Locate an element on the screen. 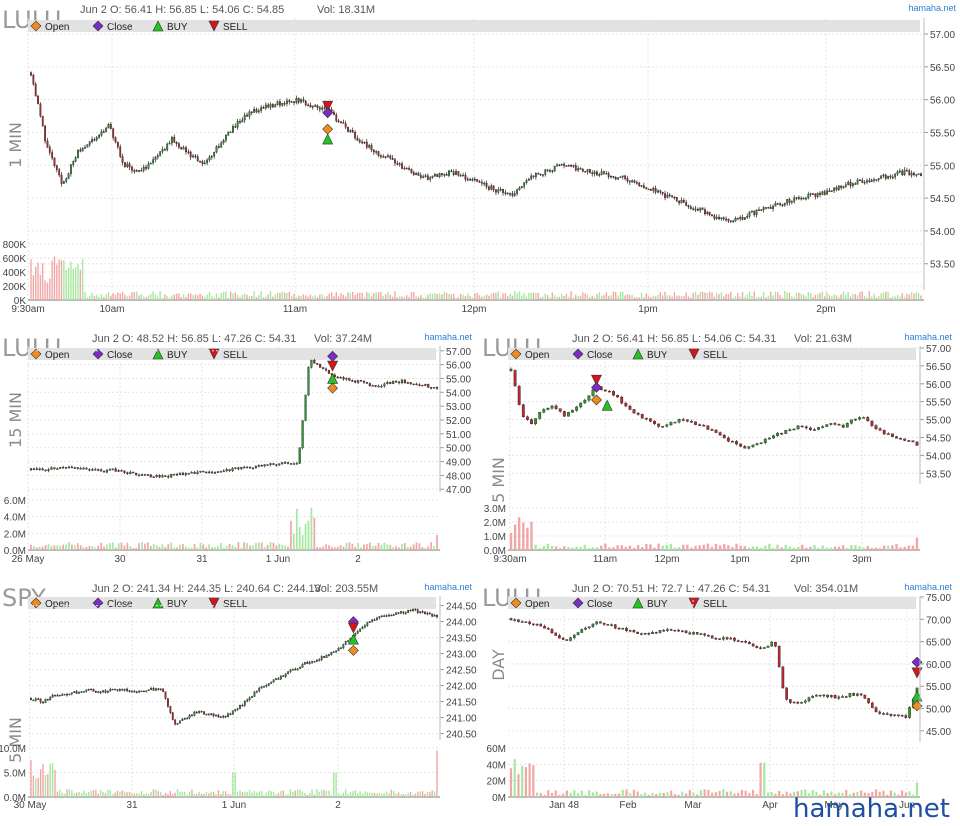 The image size is (960, 826). y-tick-label: 57.00 is located at coordinates (938, 349).